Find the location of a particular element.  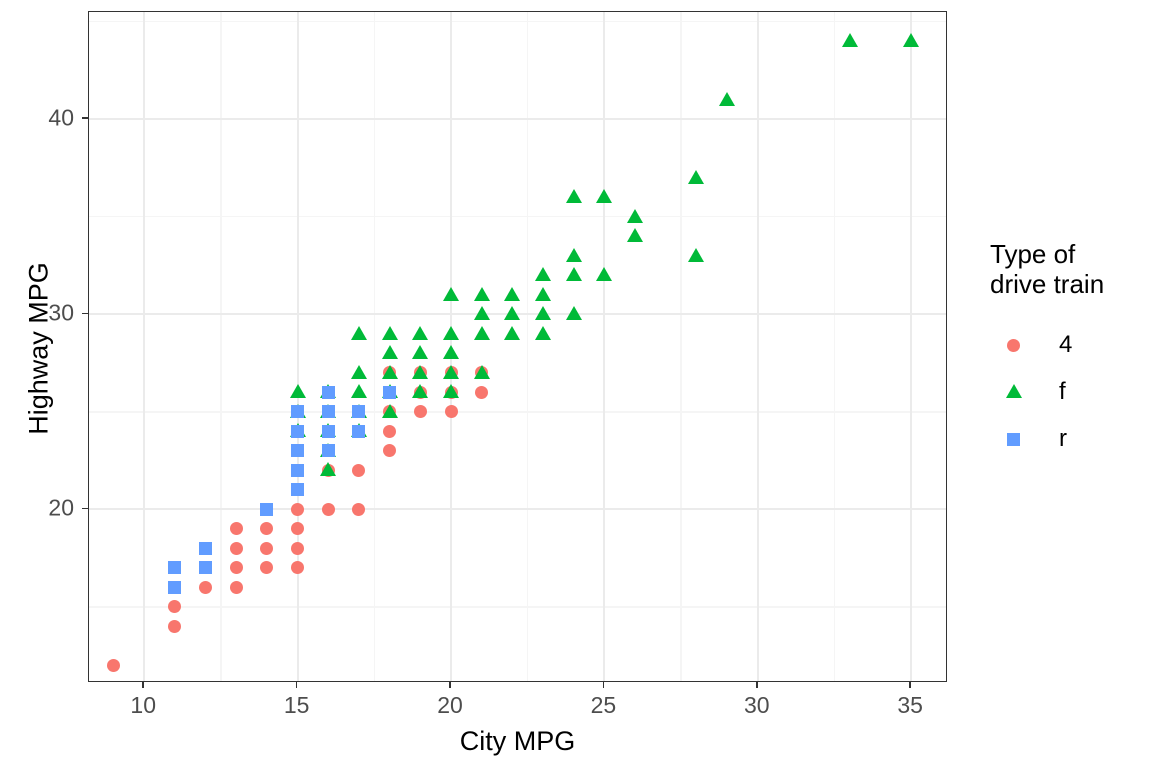

legend-item-f: f is located at coordinates (1070, 392).